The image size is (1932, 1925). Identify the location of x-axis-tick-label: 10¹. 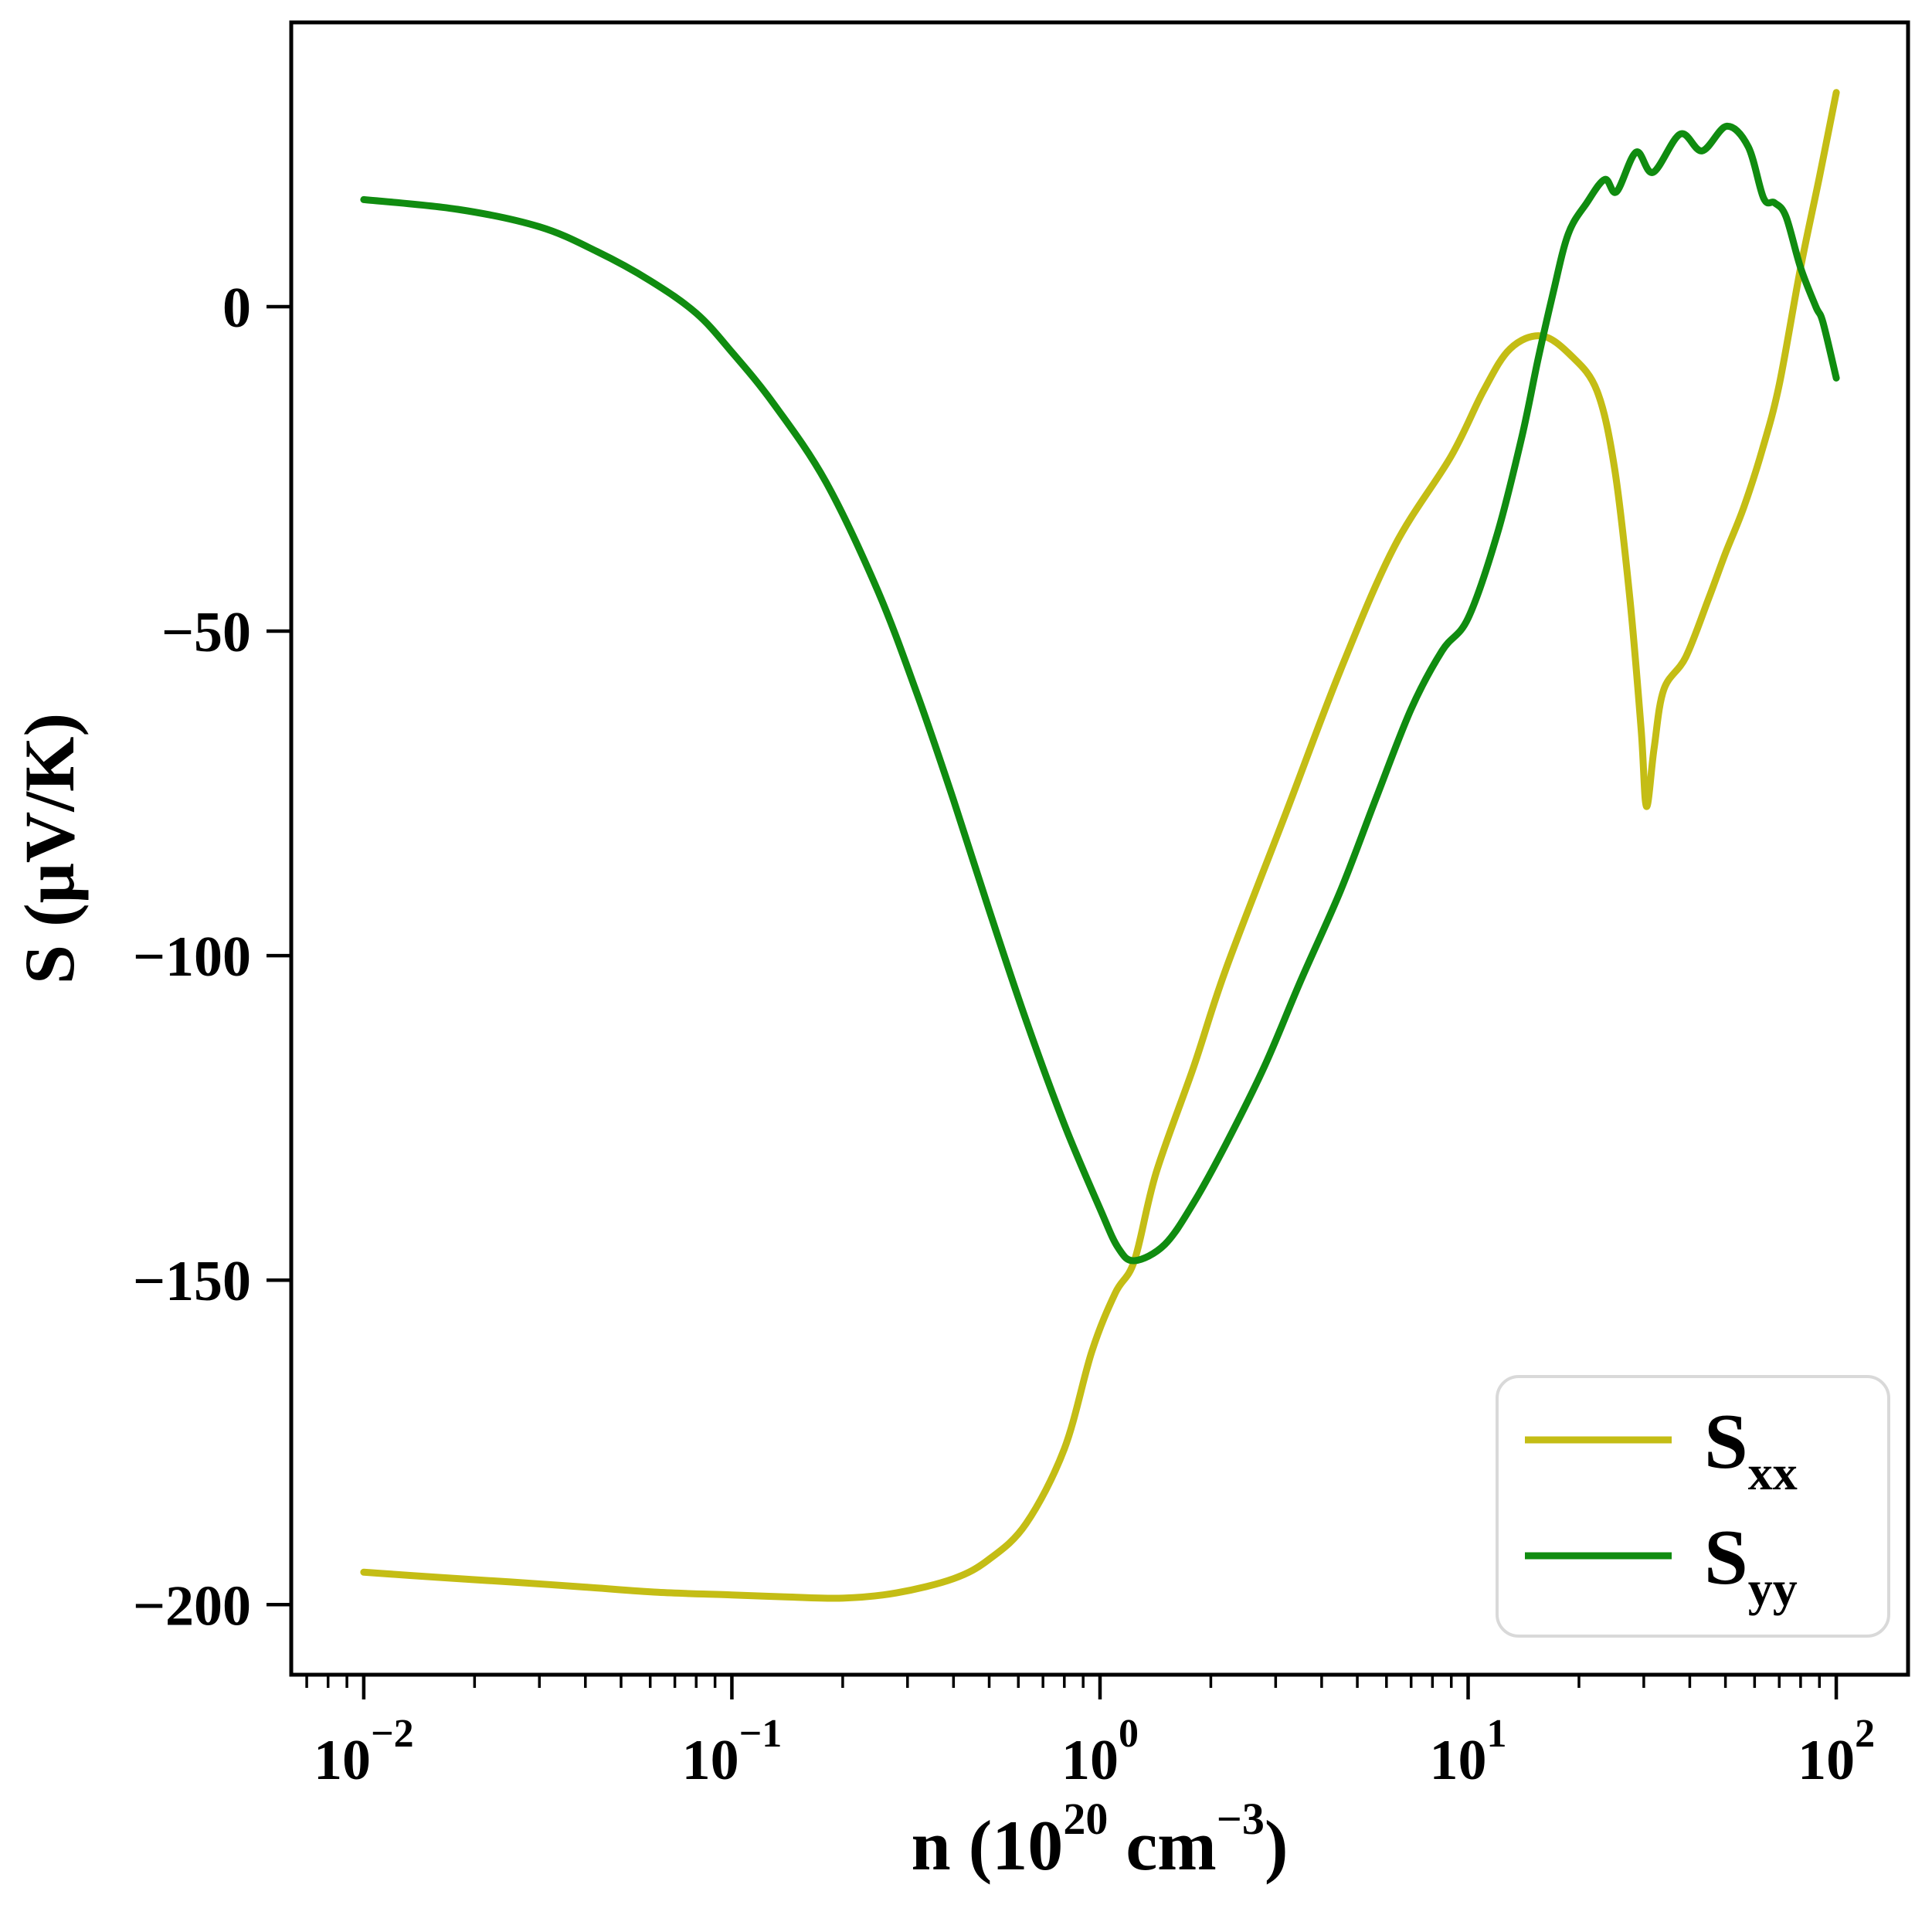
(1469, 1752).